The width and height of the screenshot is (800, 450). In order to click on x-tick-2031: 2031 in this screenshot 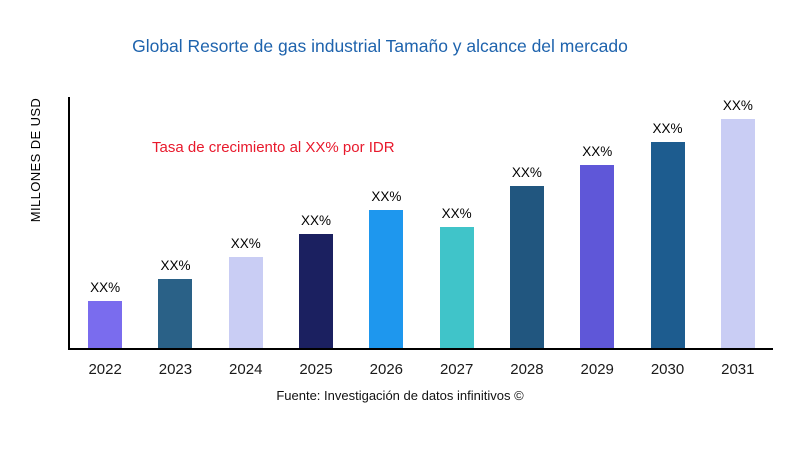, I will do `click(738, 369)`.